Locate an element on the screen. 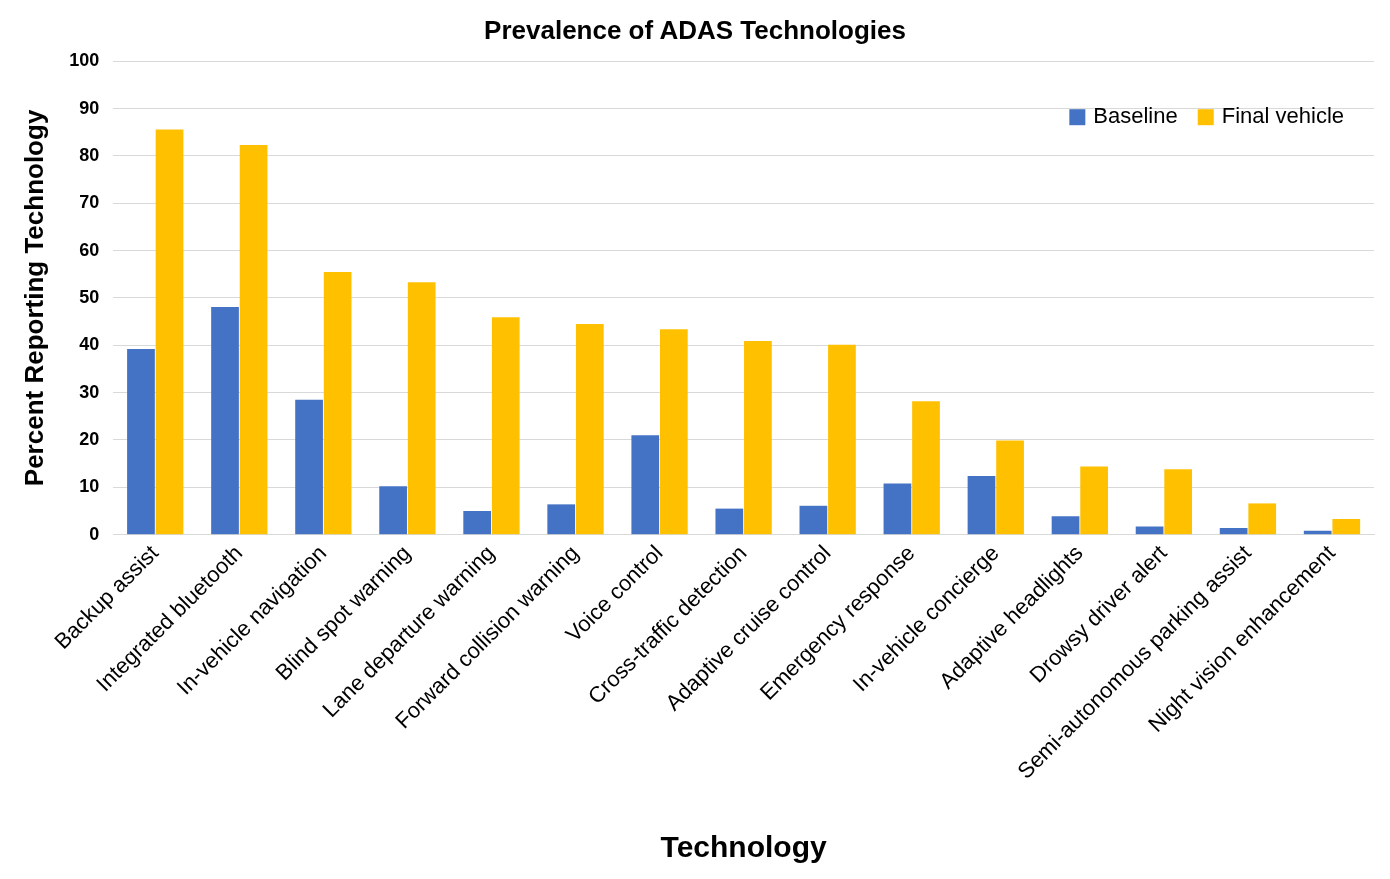  y-tick-label: 20 is located at coordinates (89, 438).